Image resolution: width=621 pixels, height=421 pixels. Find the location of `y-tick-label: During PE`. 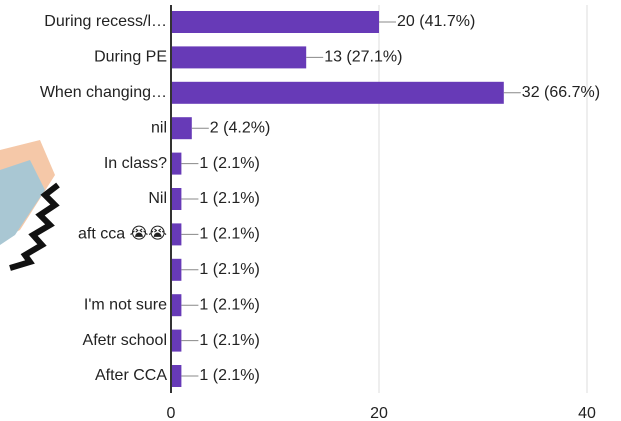

y-tick-label: During PE is located at coordinates (130, 57).